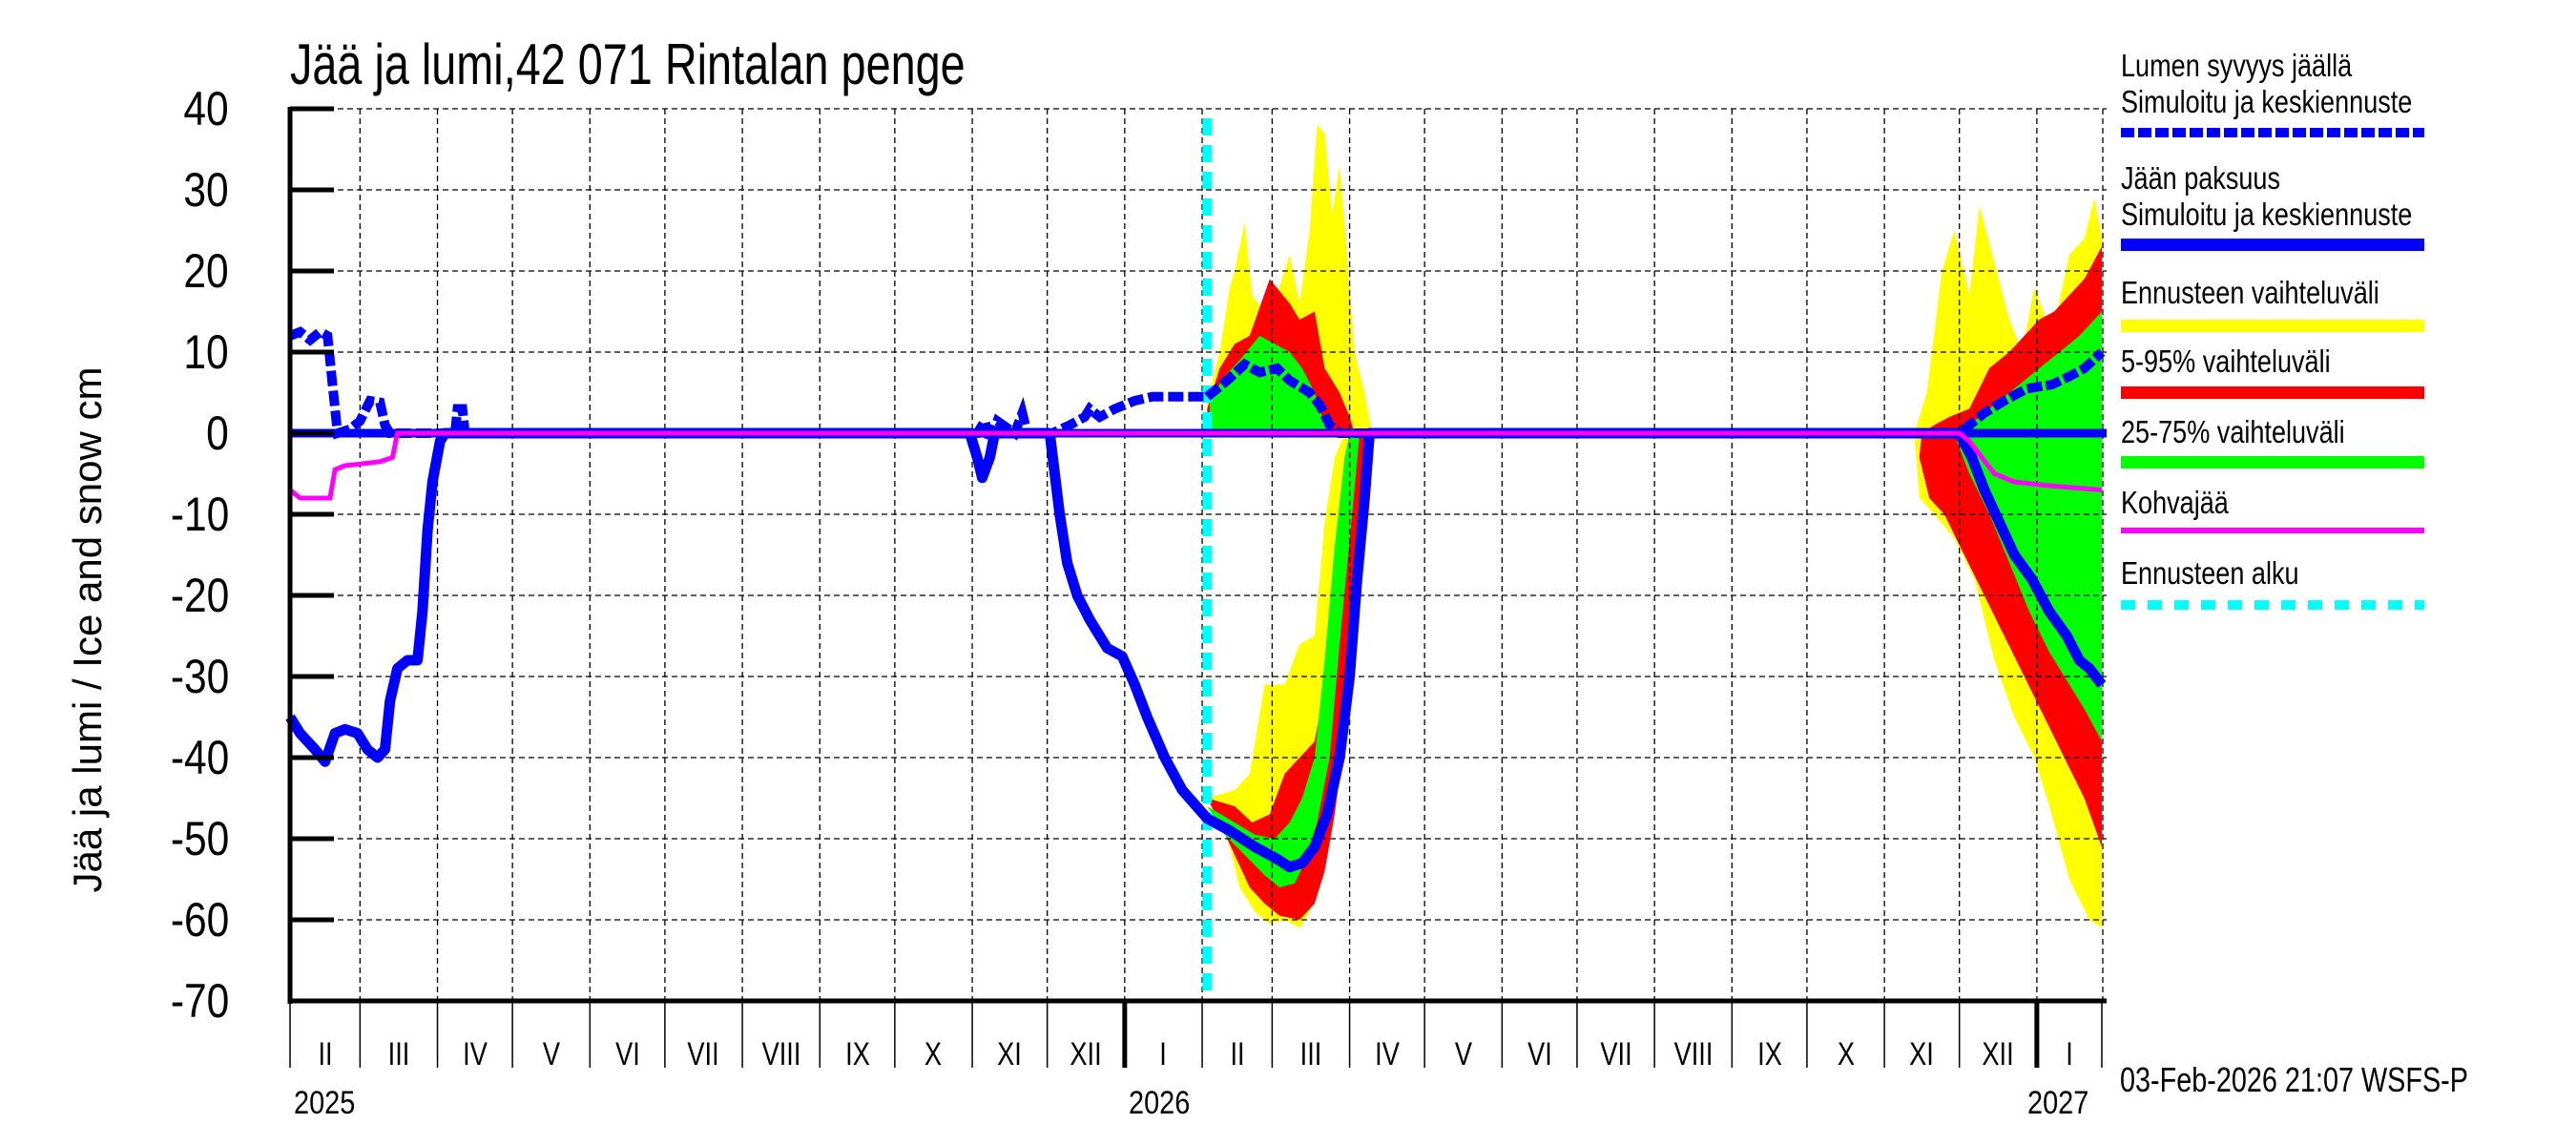 Image resolution: width=2576 pixels, height=1145 pixels. I want to click on legend-item-slush: Kohvajää, so click(2345, 509).